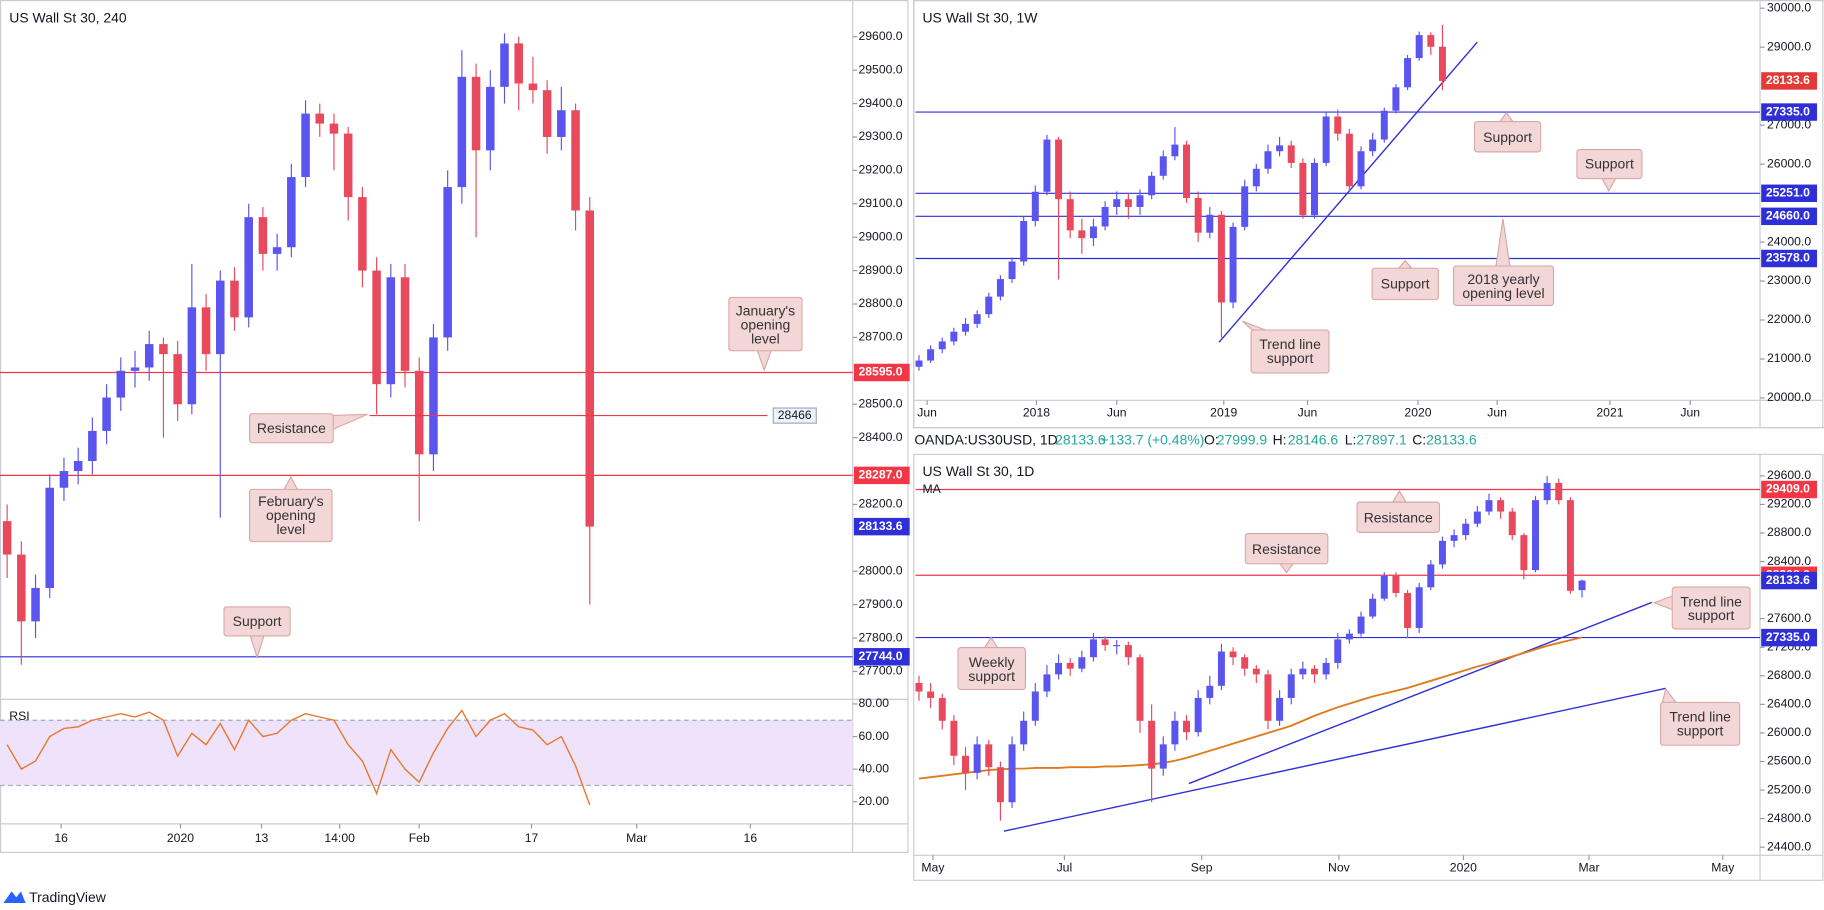 The image size is (1824, 910). I want to click on legend-last: 28133.6, so click(1080, 440).